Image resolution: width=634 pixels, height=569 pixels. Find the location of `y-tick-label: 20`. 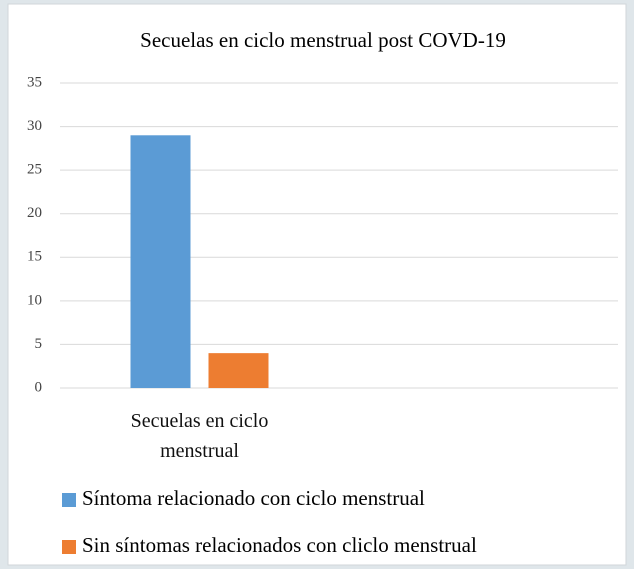

y-tick-label: 20 is located at coordinates (34, 213).